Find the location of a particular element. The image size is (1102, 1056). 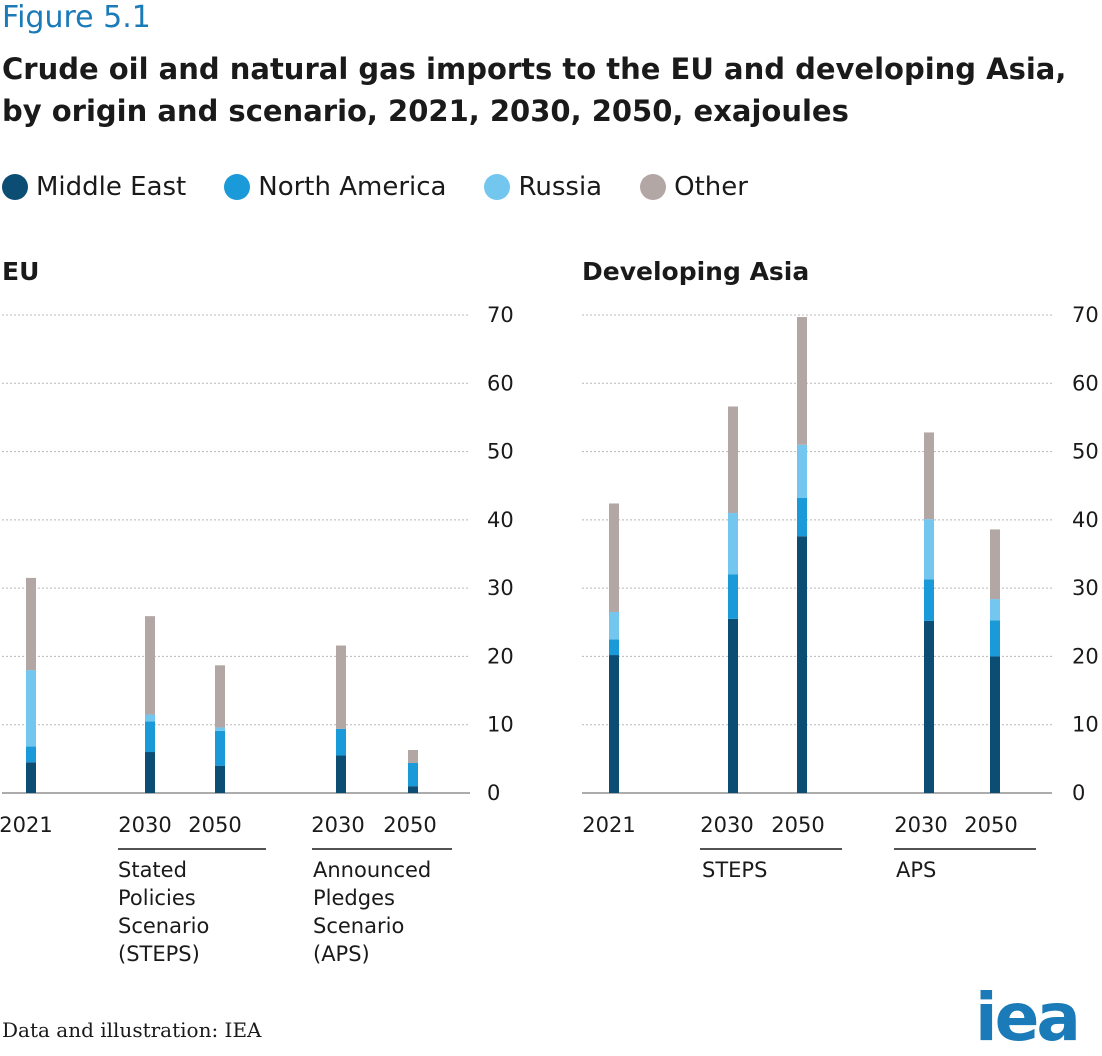

eu-y-tick-label: 0 is located at coordinates (493, 793).